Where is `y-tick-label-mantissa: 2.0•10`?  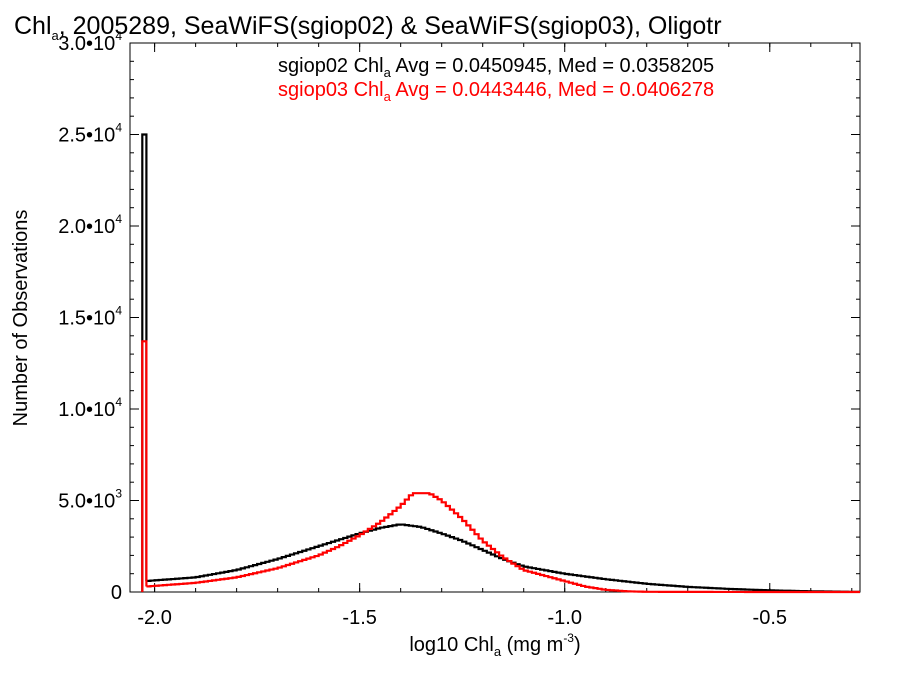
y-tick-label-mantissa: 2.0•10 is located at coordinates (86, 227).